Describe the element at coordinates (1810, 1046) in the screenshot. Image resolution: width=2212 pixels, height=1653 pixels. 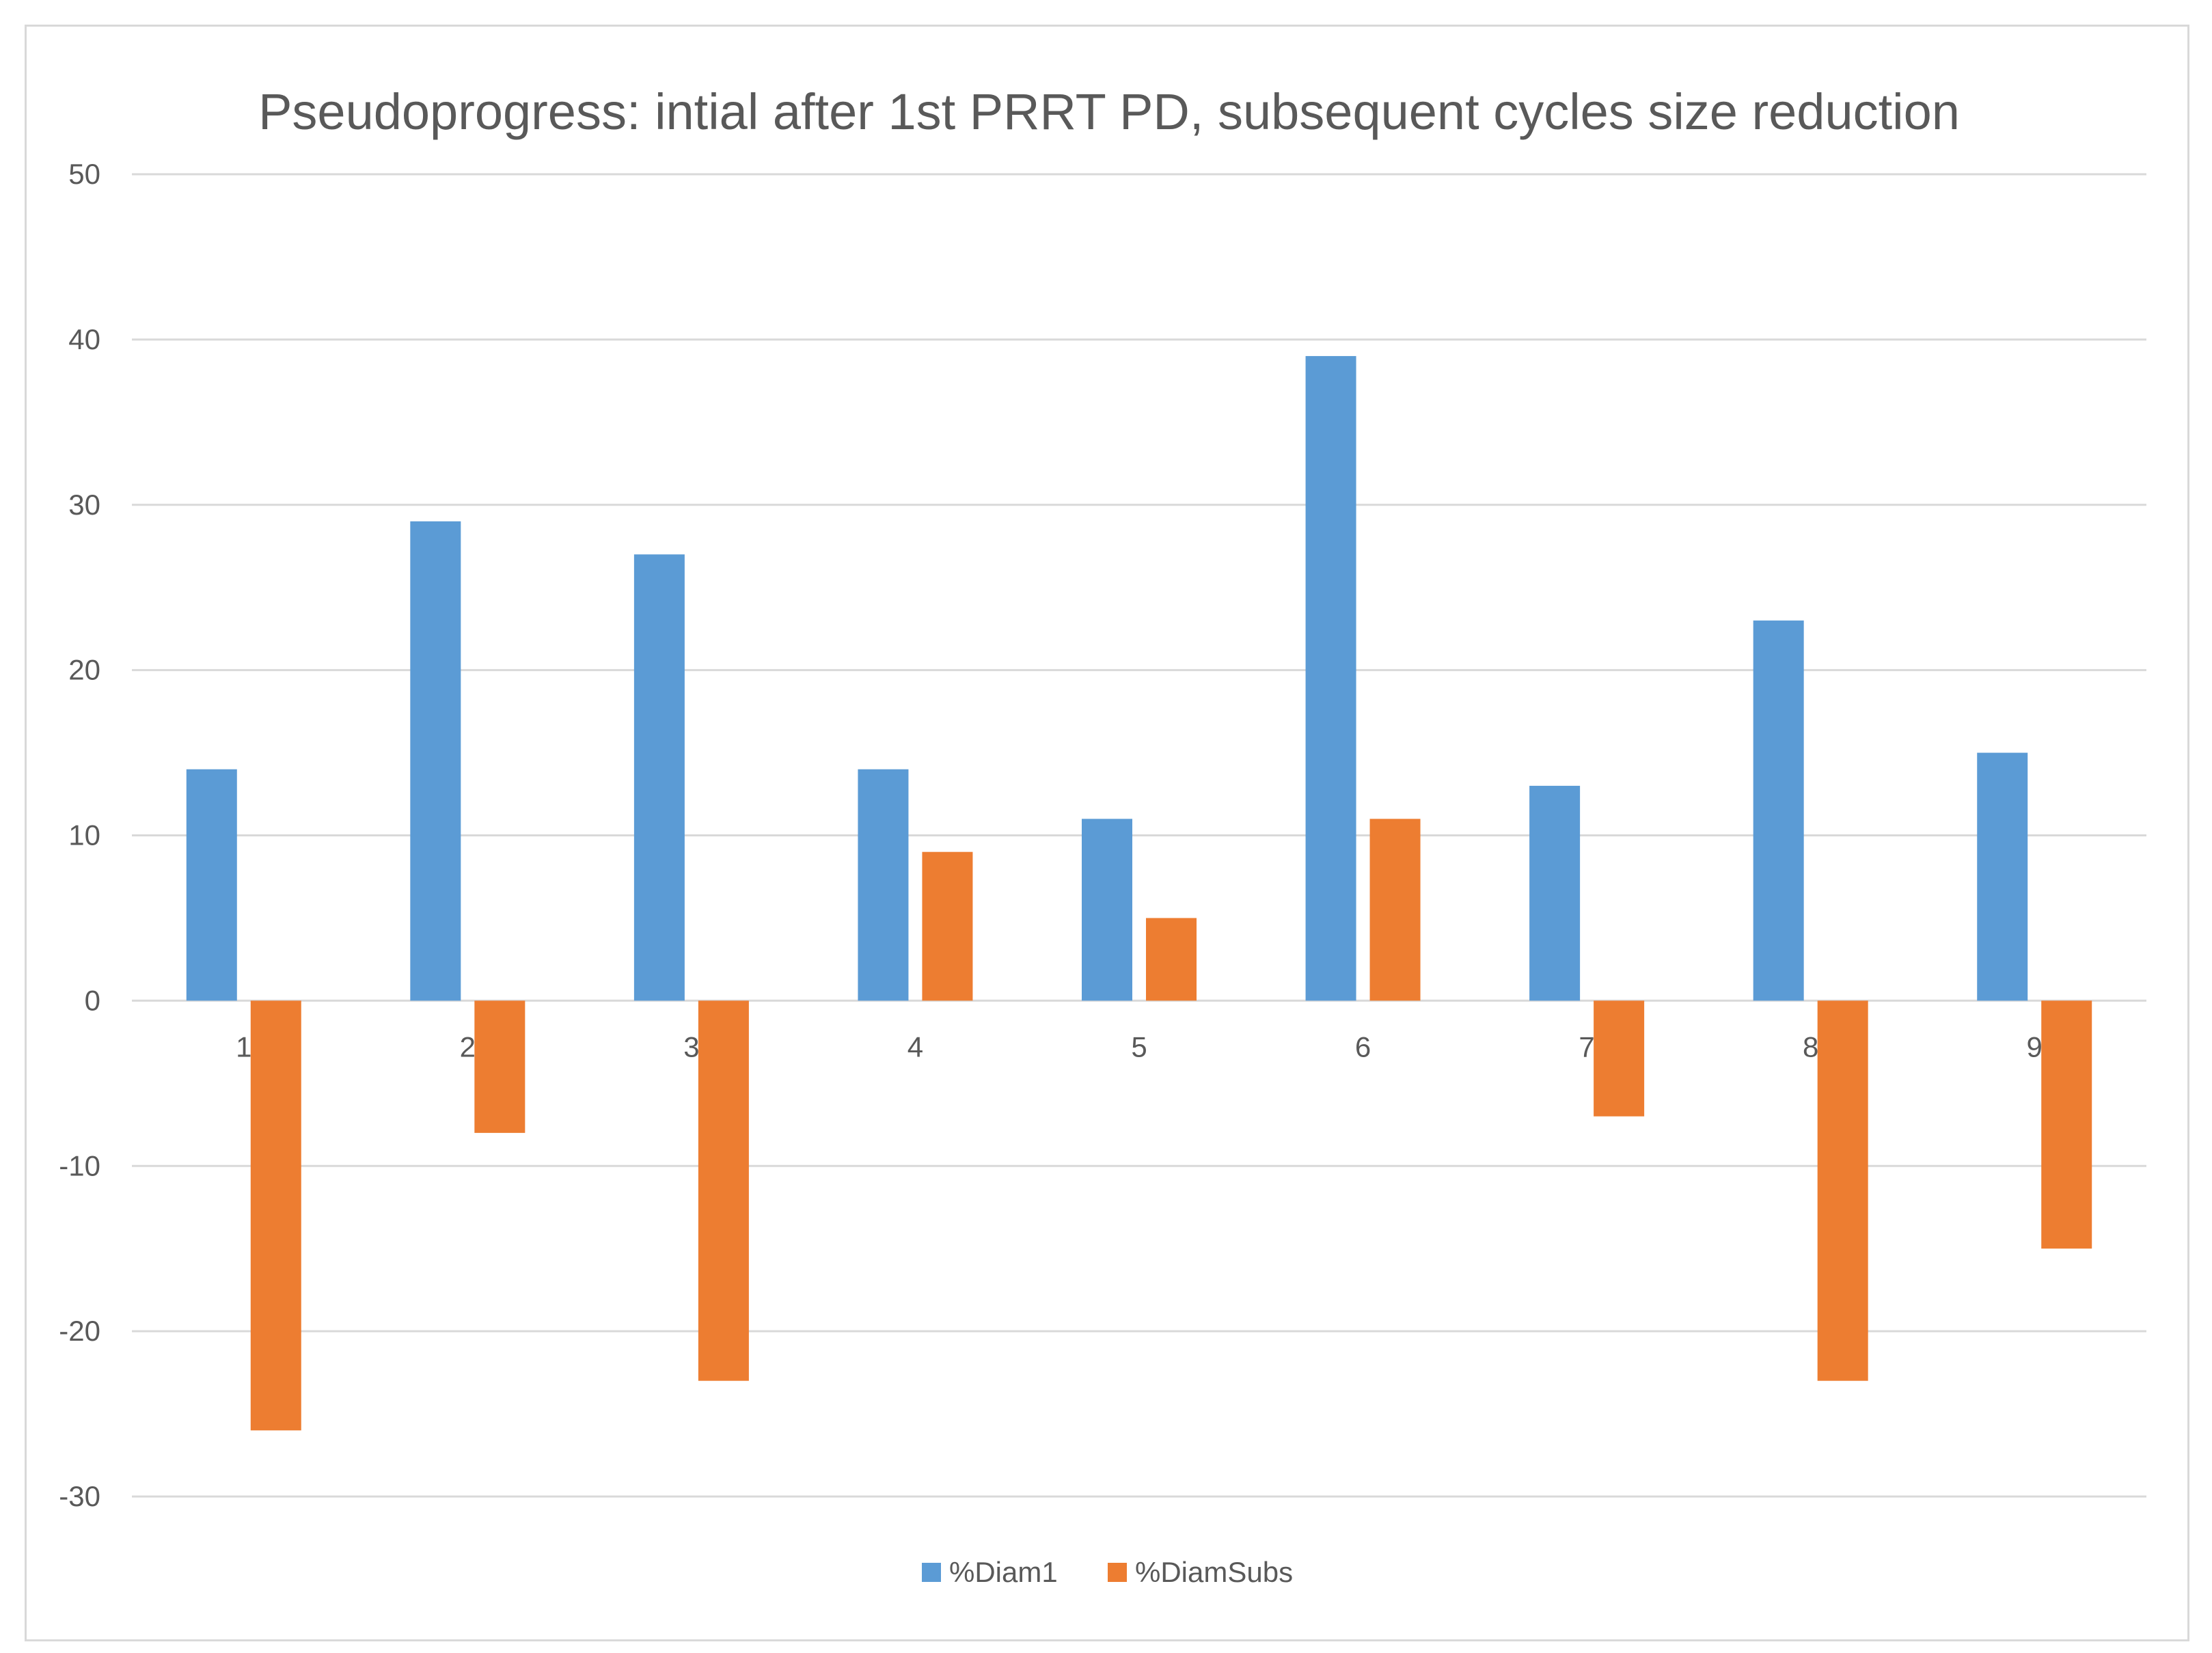
I see `x-tick-label: 8` at that location.